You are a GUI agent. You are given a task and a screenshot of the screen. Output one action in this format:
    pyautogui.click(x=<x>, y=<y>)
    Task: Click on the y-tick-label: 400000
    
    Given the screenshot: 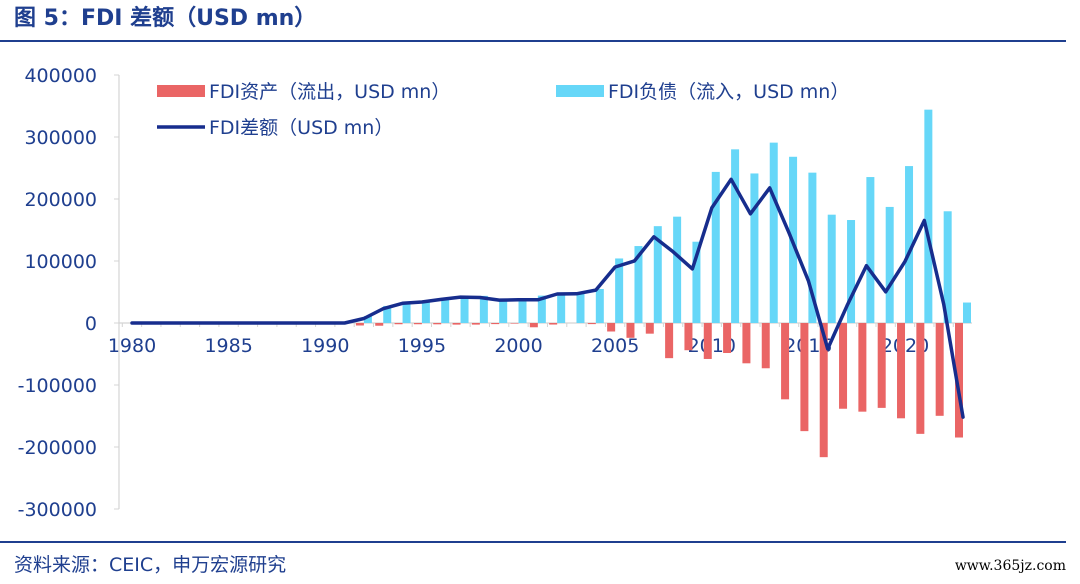 What is the action you would take?
    pyautogui.click(x=60, y=76)
    